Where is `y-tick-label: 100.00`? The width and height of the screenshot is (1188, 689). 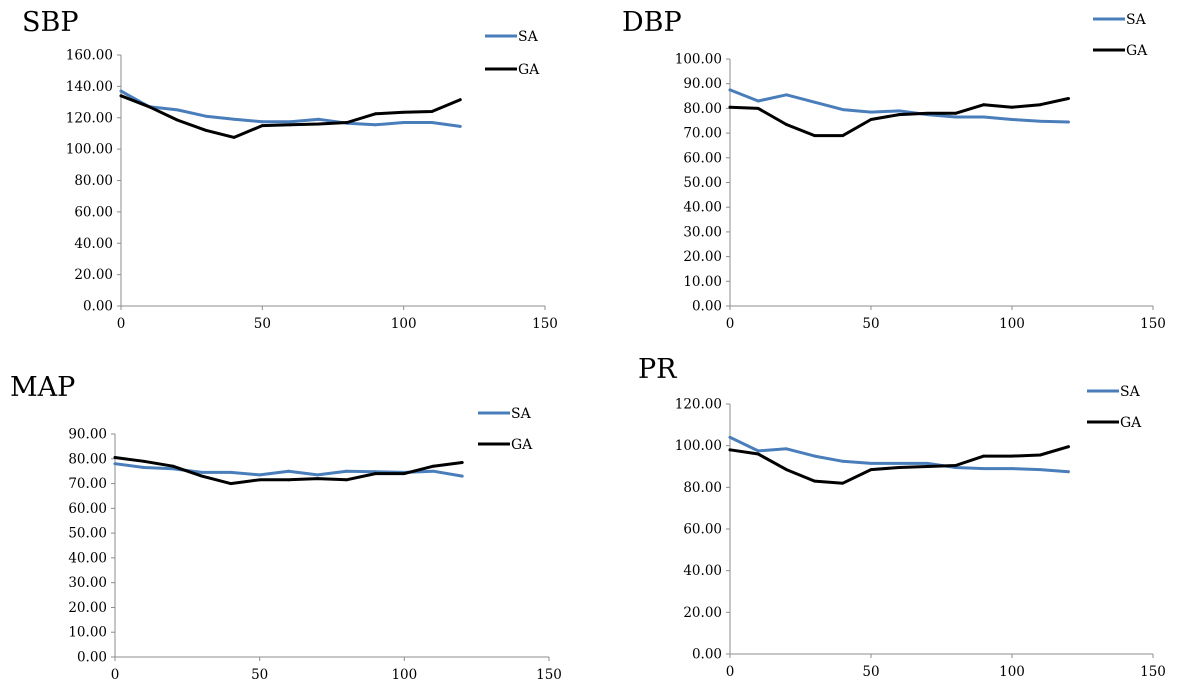
y-tick-label: 100.00 is located at coordinates (698, 60).